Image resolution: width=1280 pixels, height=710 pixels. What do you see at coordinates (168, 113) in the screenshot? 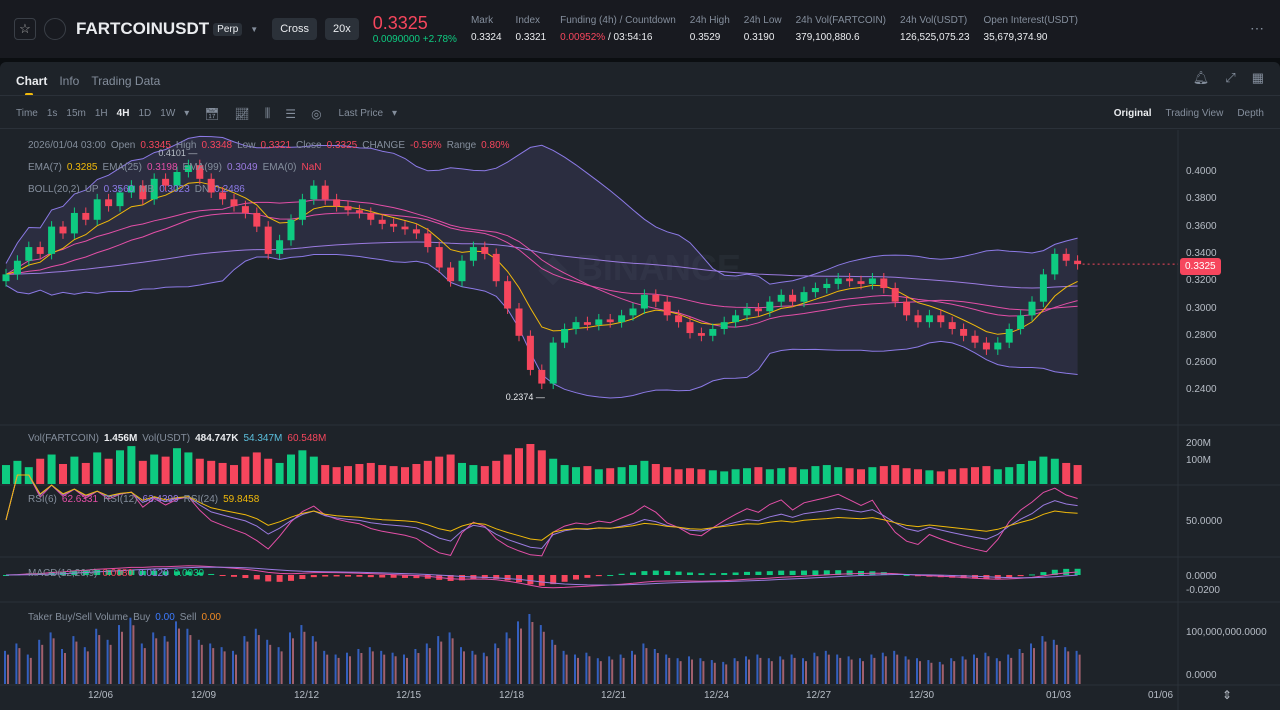
I see `interval-1w: 1W` at bounding box center [168, 113].